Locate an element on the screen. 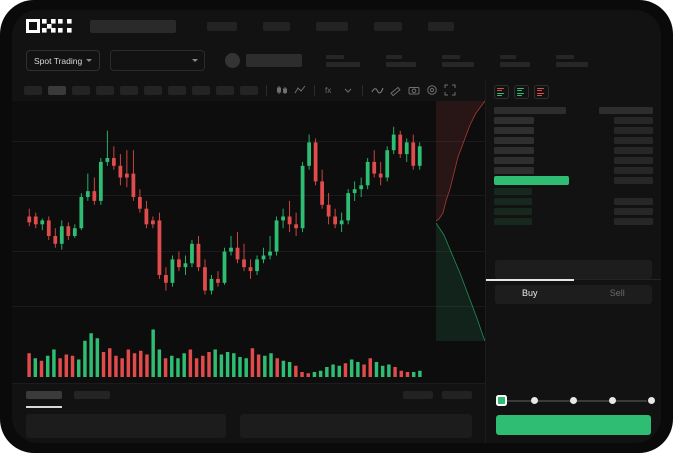  tab-order-history is located at coordinates (92, 395).